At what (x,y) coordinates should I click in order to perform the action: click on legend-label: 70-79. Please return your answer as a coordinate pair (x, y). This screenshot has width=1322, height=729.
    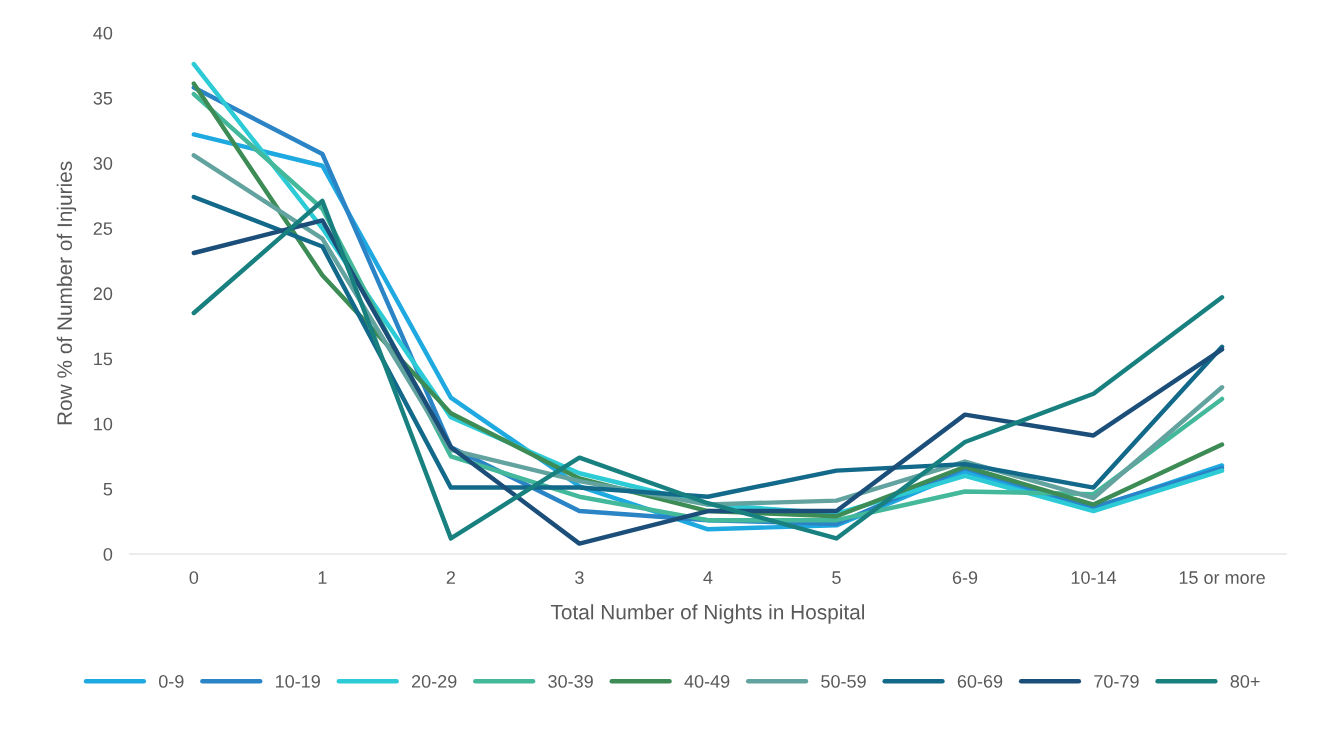
    Looking at the image, I should click on (1116, 681).